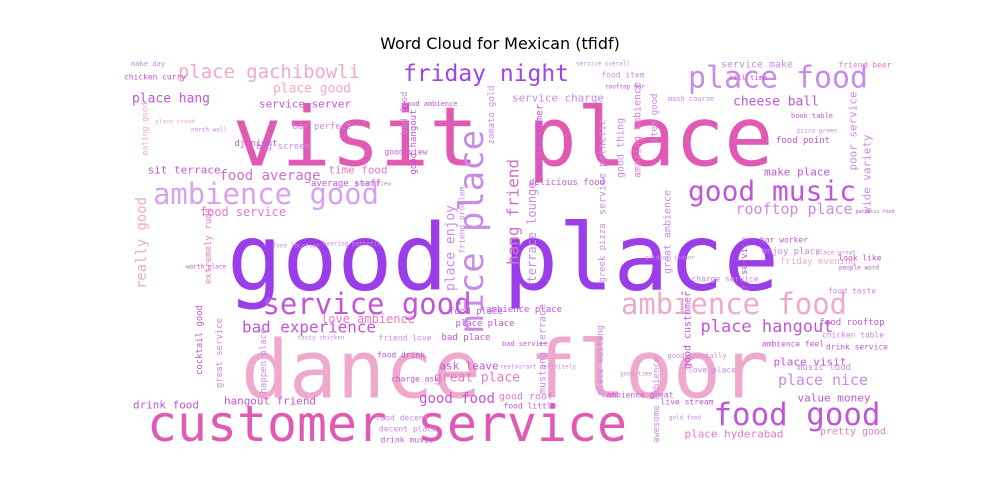  I want to click on cloud-word: ambience feel, so click(793, 344).